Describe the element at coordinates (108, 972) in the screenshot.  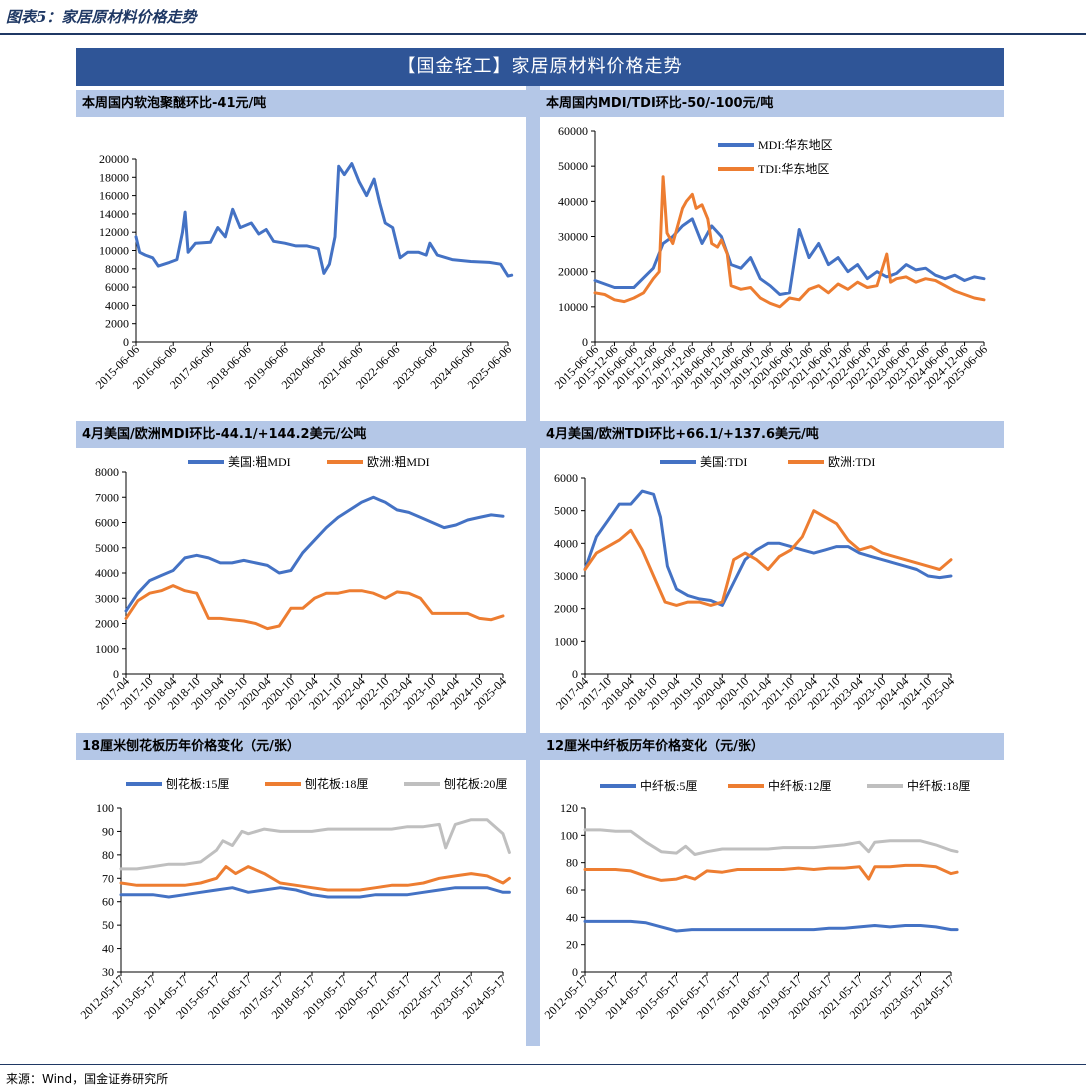
I see `y-tick-label: 30` at that location.